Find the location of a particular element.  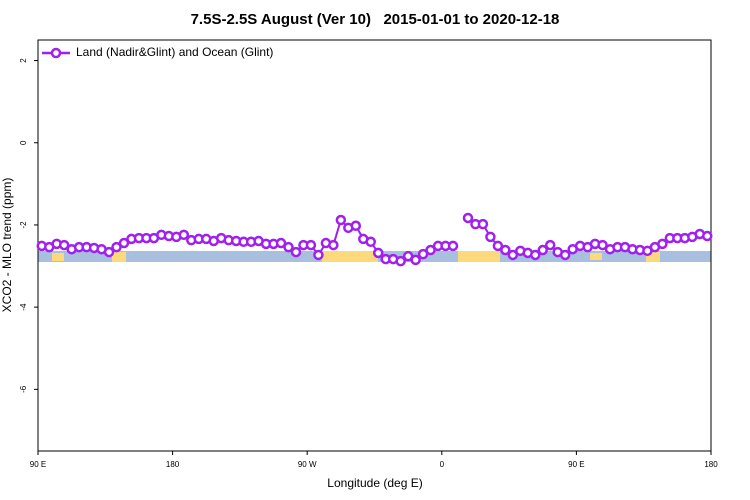

y-tick-label: -4 is located at coordinates (23, 307).